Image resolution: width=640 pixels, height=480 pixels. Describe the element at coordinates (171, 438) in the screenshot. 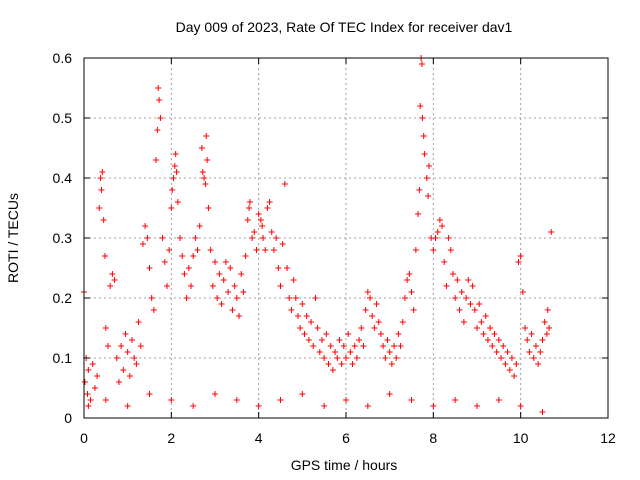

I see `x-tick-label: 2` at that location.